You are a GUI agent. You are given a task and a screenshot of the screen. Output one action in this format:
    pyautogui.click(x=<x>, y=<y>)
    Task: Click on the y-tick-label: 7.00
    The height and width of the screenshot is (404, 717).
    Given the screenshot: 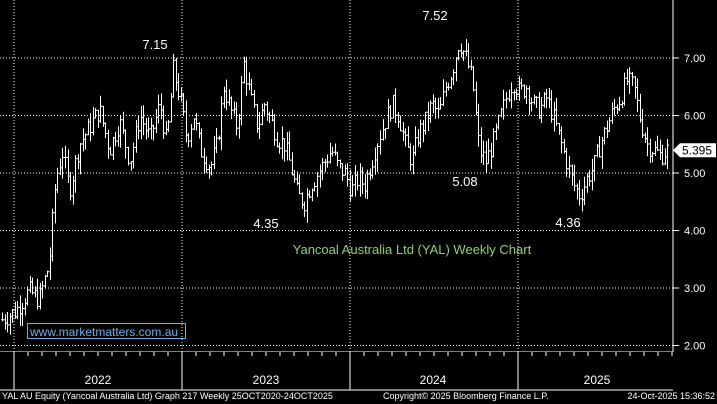 What is the action you would take?
    pyautogui.click(x=694, y=59)
    